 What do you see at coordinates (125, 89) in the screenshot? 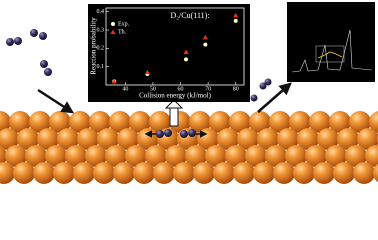
I see `x-tick-label: 40` at bounding box center [125, 89].